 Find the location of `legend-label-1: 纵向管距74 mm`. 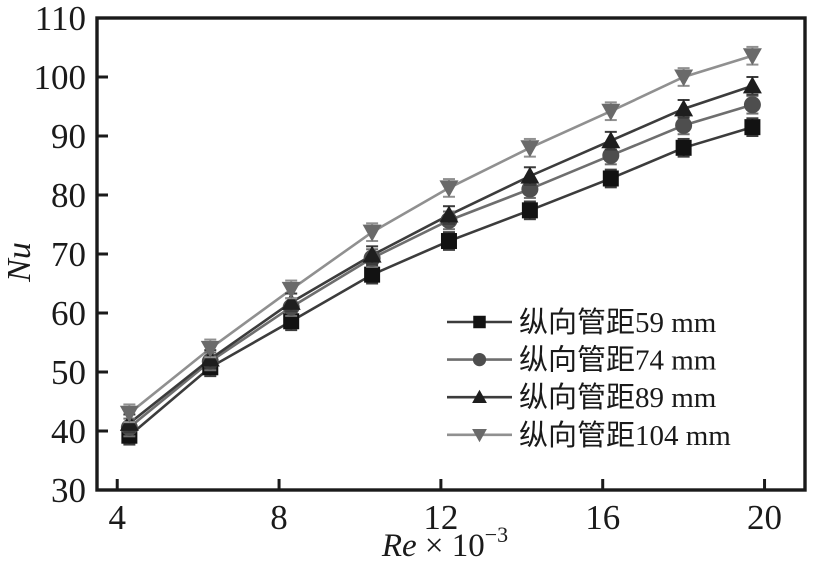

legend-label-1: 纵向管距74 mm is located at coordinates (618, 360).